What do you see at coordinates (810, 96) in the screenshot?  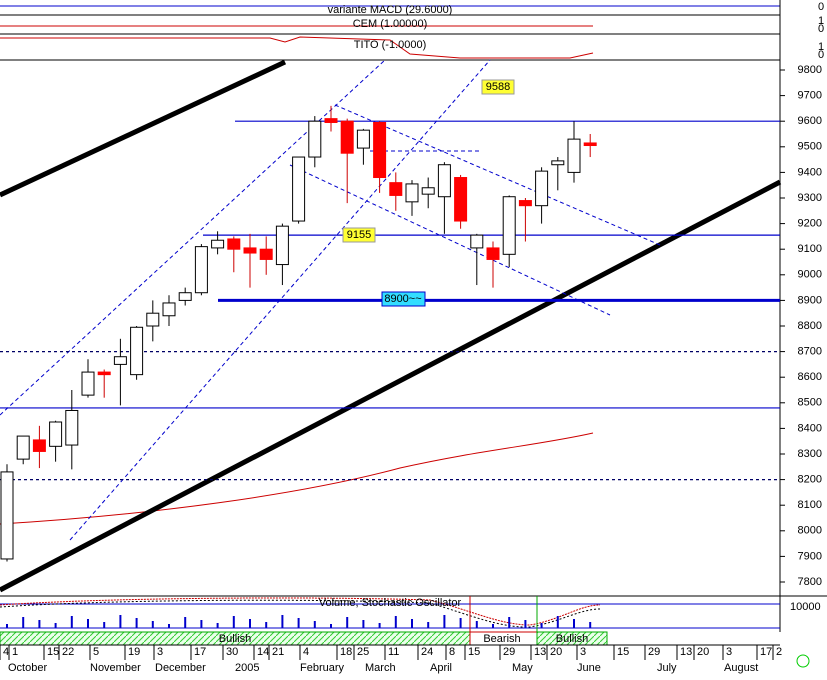 I see `y-tick-label: 9700` at bounding box center [810, 96].